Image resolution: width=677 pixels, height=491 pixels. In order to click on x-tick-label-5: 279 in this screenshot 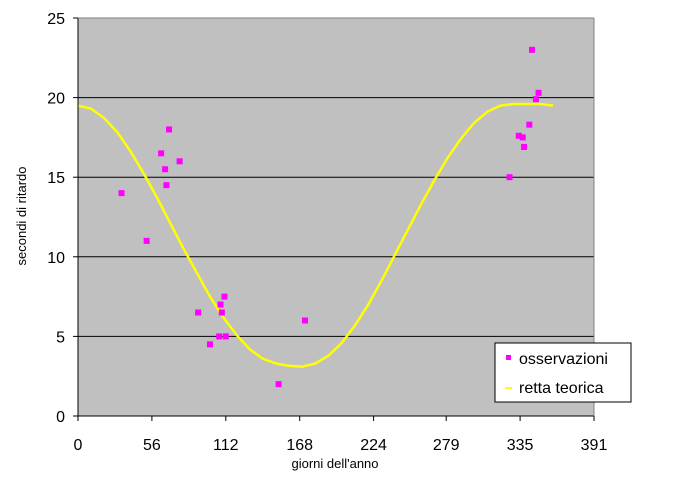, I will do `click(446, 445)`.